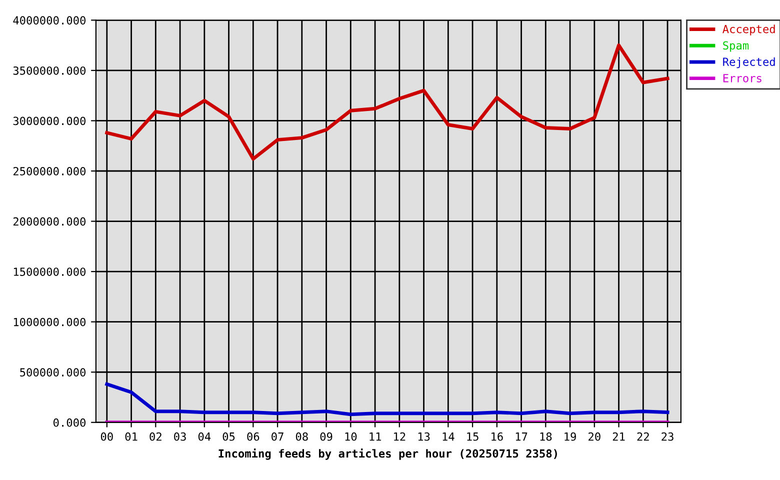 This screenshot has width=780, height=480. Describe the element at coordinates (742, 78) in the screenshot. I see `legend-label: Errors` at that location.